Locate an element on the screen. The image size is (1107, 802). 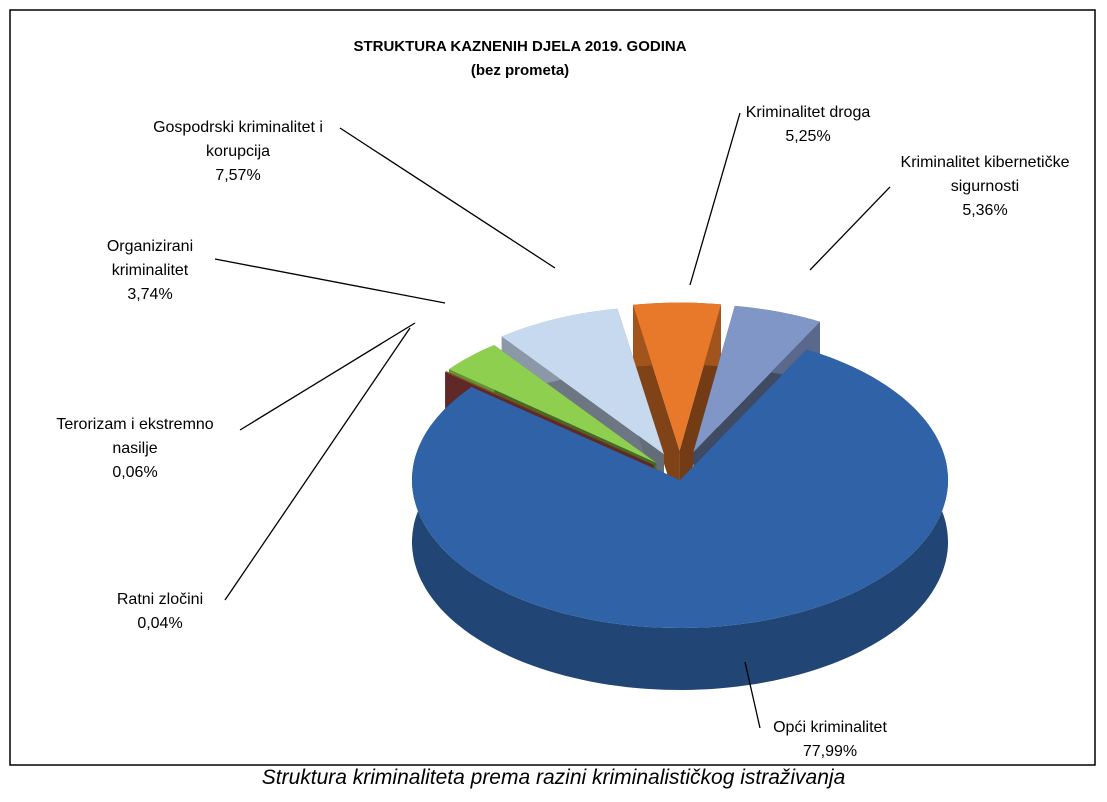
data-label-value: 5,25% is located at coordinates (808, 136).